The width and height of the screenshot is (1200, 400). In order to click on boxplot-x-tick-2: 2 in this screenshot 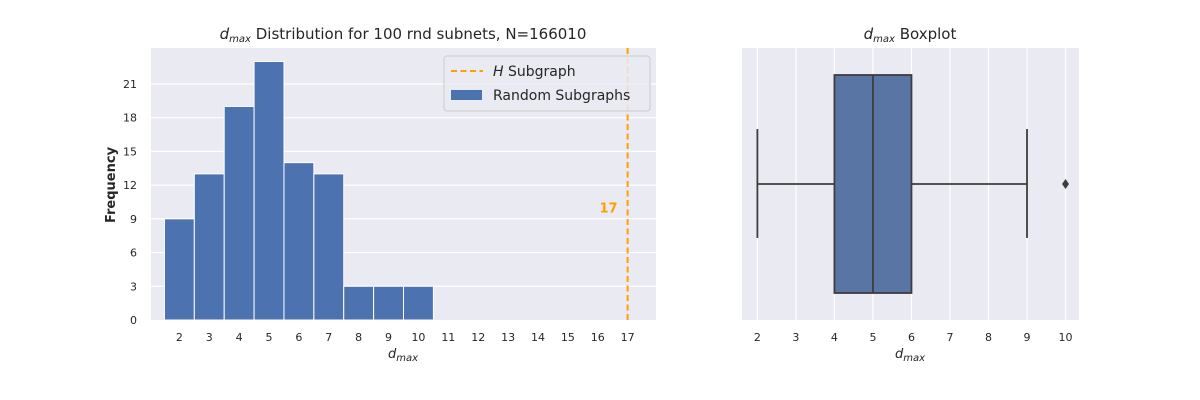, I will do `click(757, 337)`.